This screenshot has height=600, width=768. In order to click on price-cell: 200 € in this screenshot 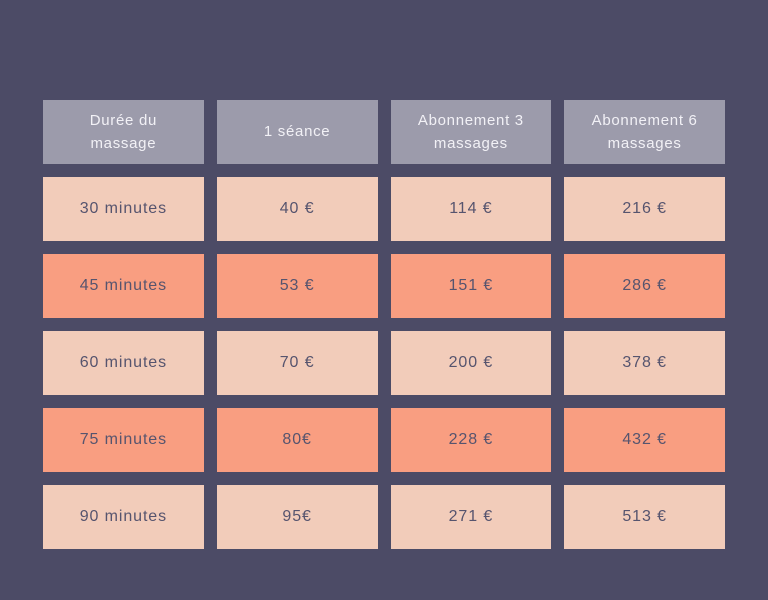, I will do `click(471, 363)`.